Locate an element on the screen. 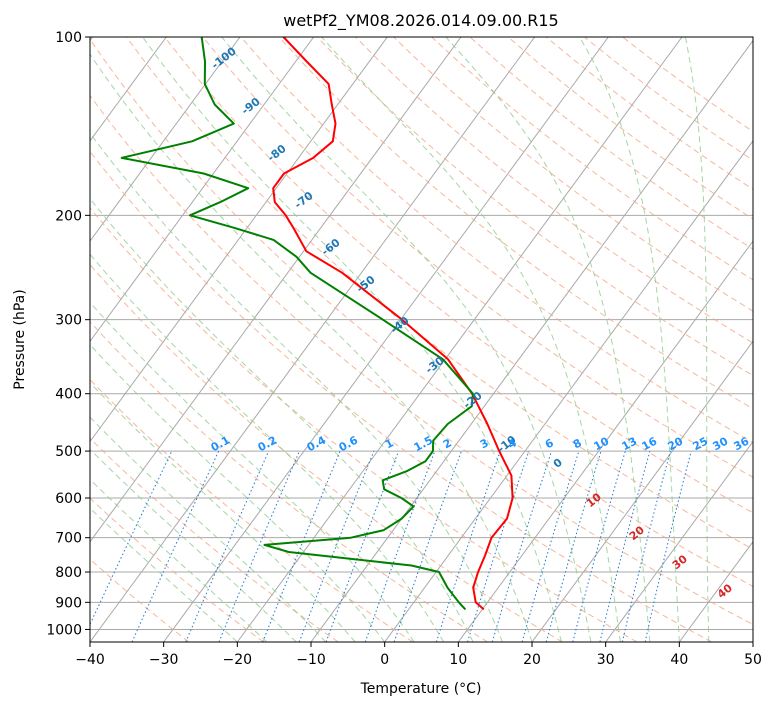 Image resolution: width=775 pixels, height=712 pixels. x-tick-label: −10 is located at coordinates (311, 660).